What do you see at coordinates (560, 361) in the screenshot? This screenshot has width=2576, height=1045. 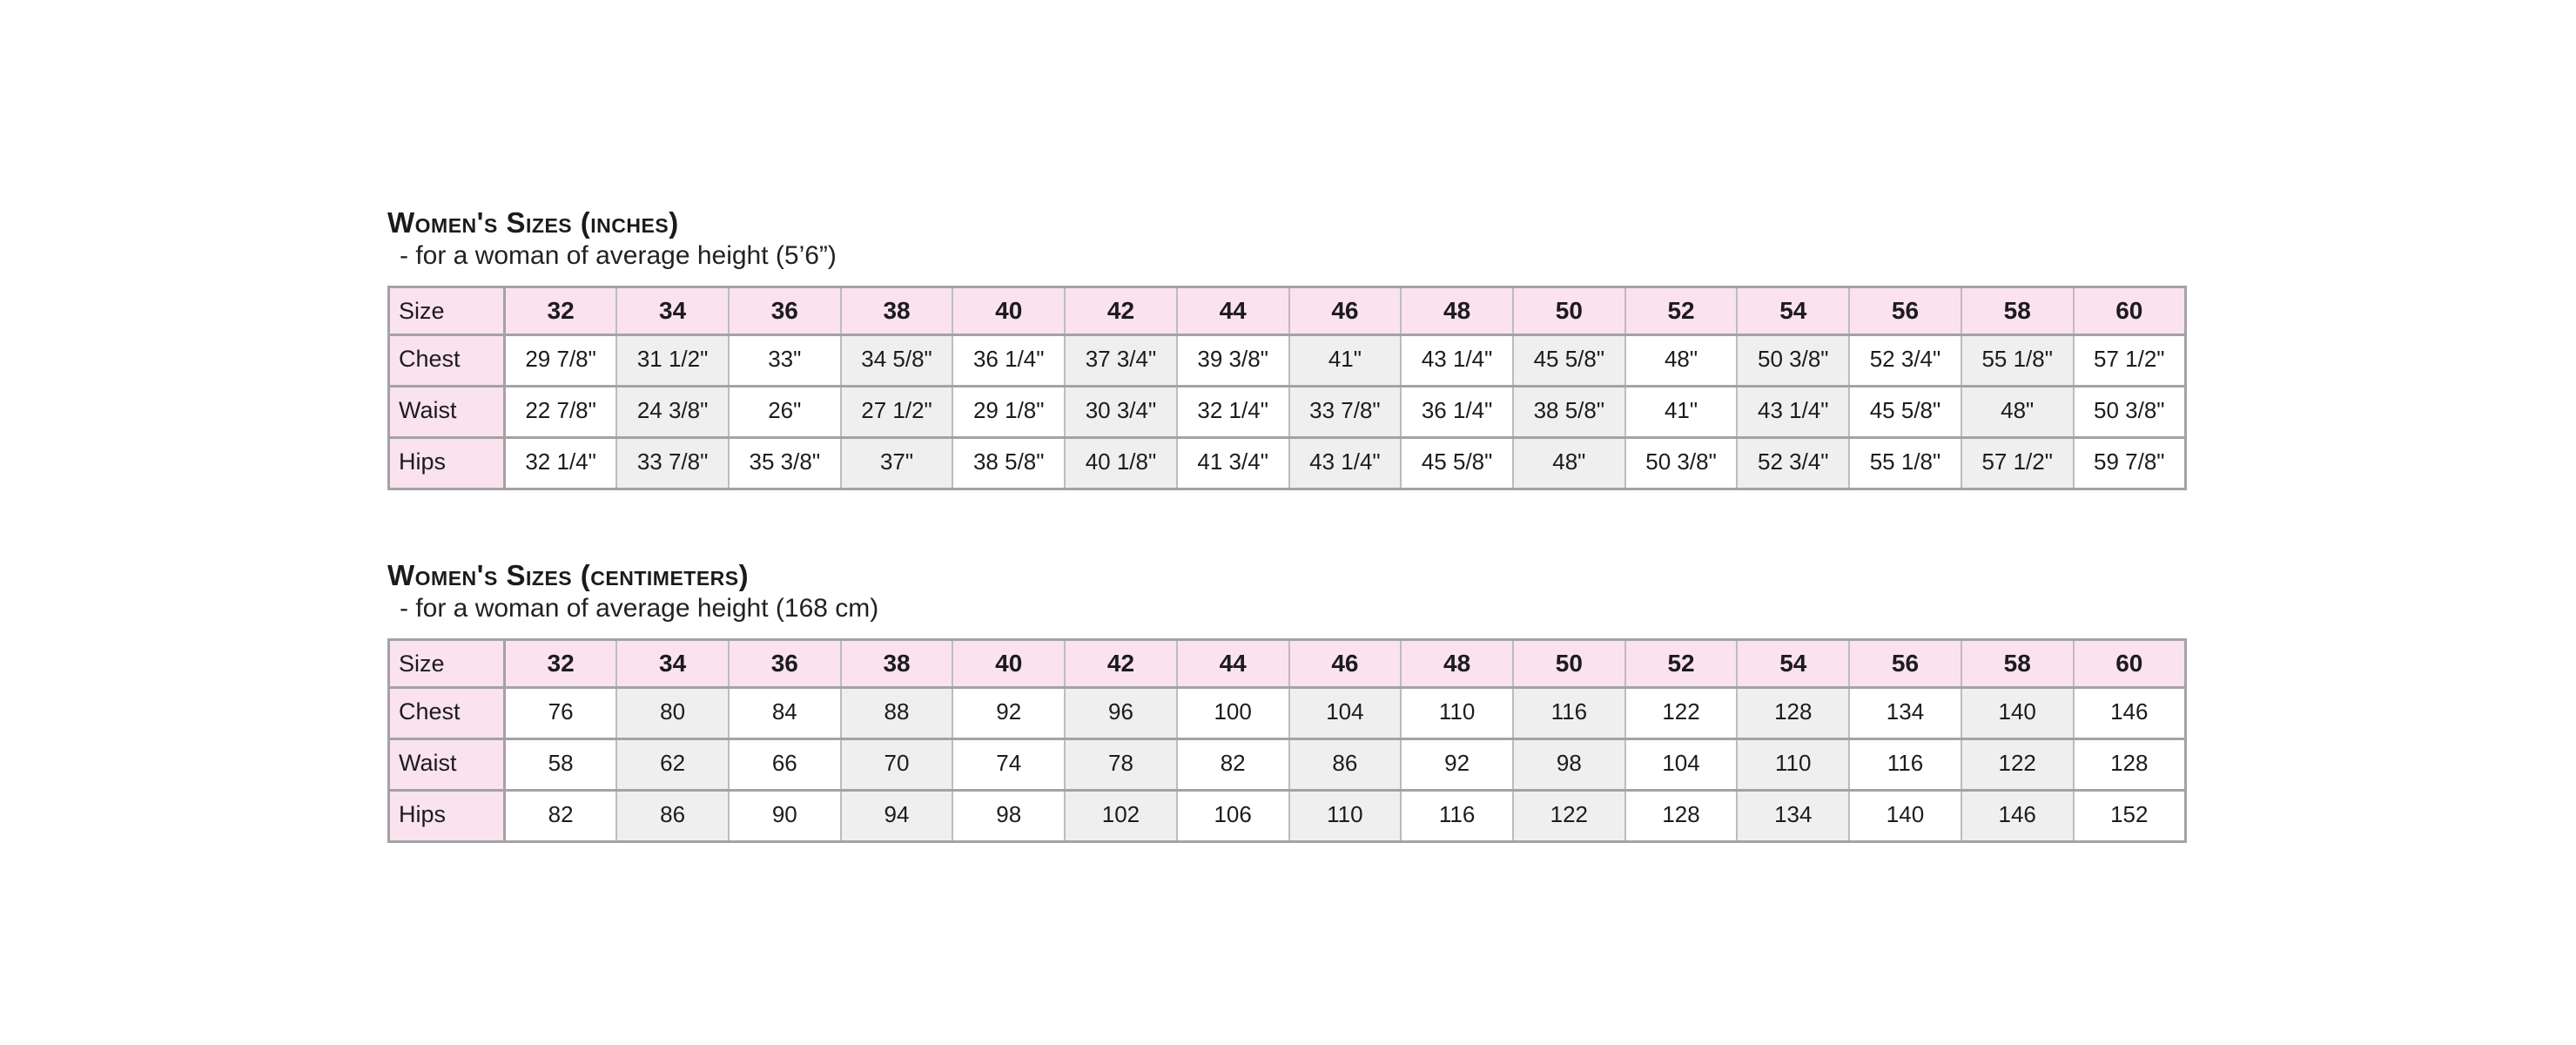 I see `measurement-cell: 29 7/8"` at bounding box center [560, 361].